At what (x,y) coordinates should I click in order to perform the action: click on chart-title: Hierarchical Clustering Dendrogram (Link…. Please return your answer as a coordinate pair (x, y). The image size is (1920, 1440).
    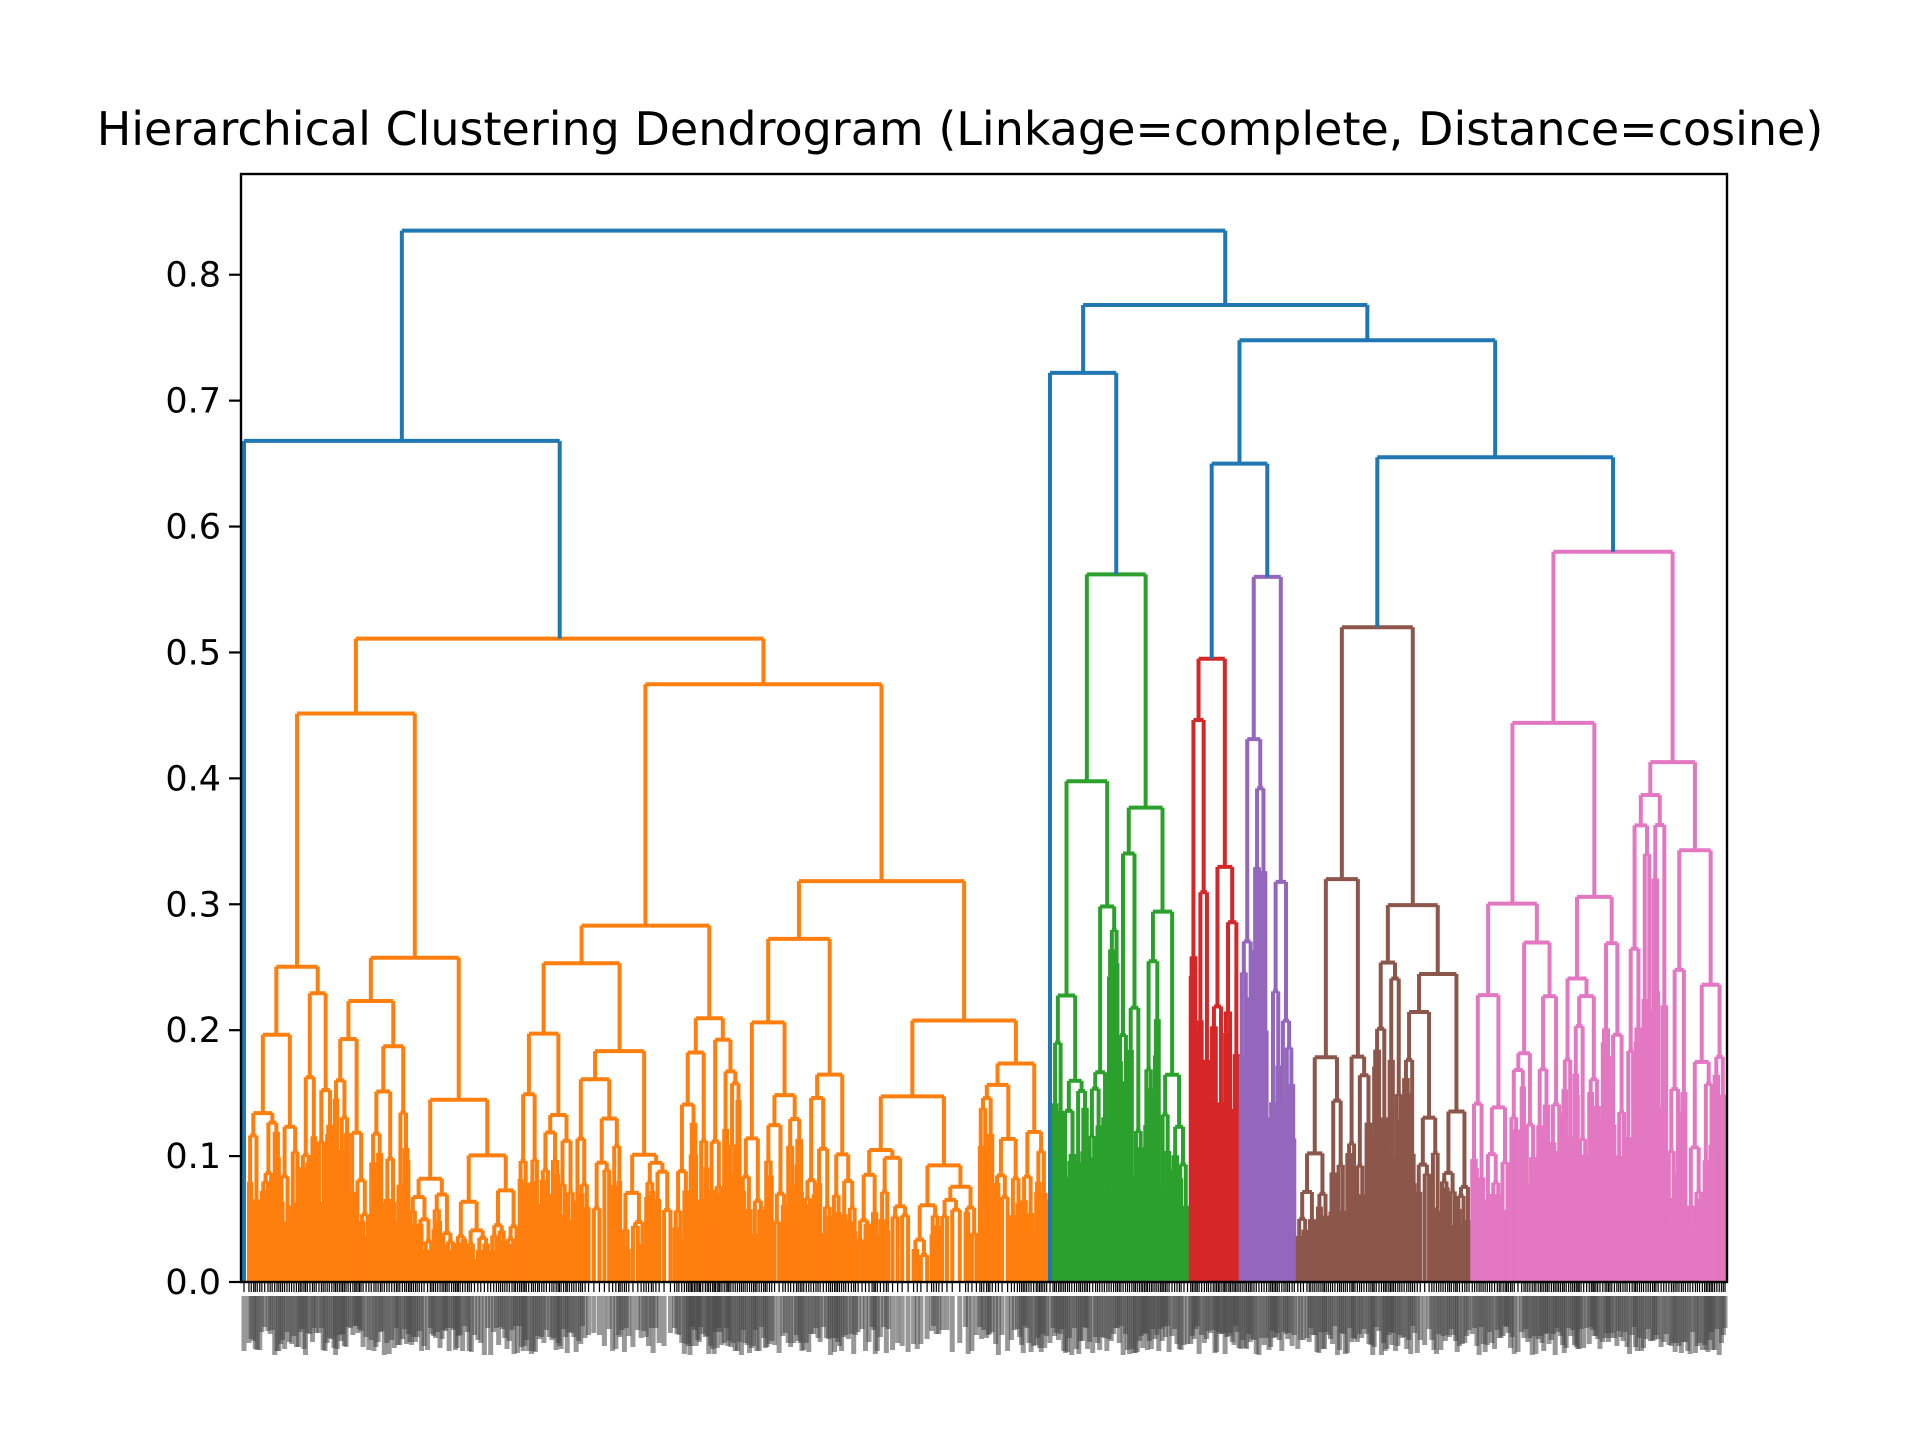
    Looking at the image, I should click on (960, 129).